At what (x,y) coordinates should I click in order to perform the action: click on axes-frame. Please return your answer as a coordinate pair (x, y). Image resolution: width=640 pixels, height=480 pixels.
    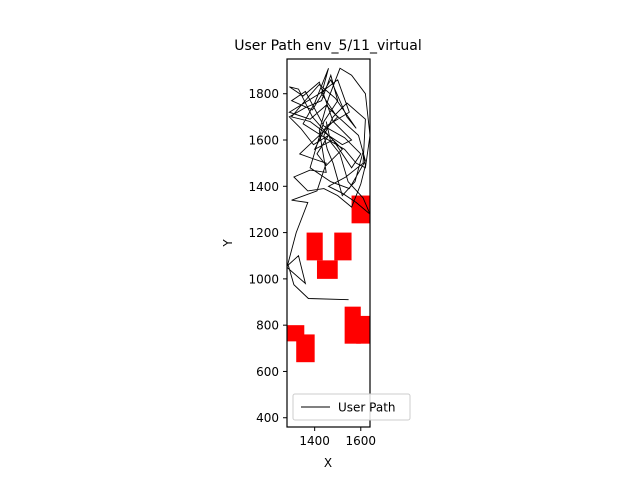
    Looking at the image, I should click on (328, 243).